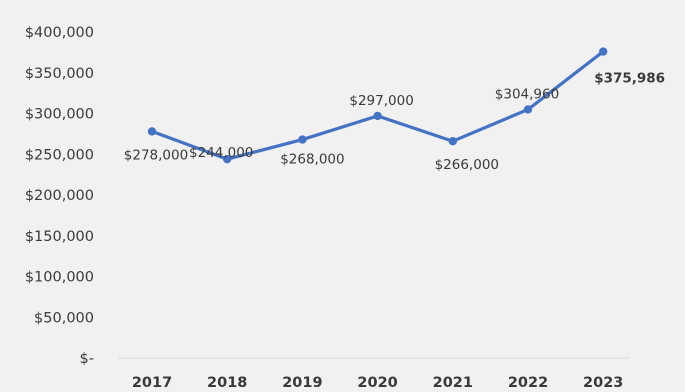 The image size is (685, 392). Describe the element at coordinates (467, 165) in the screenshot. I see `data-label: $266,000` at that location.